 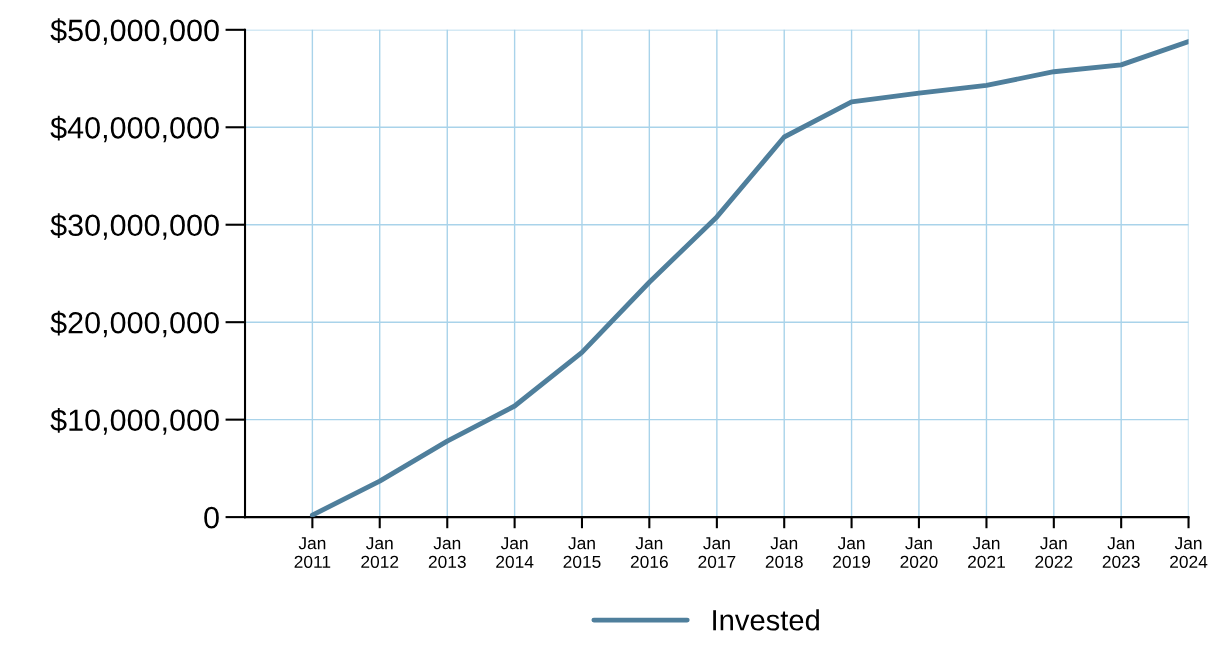 What do you see at coordinates (1054, 552) in the screenshot?
I see `x-tick-label: Jan 2022` at bounding box center [1054, 552].